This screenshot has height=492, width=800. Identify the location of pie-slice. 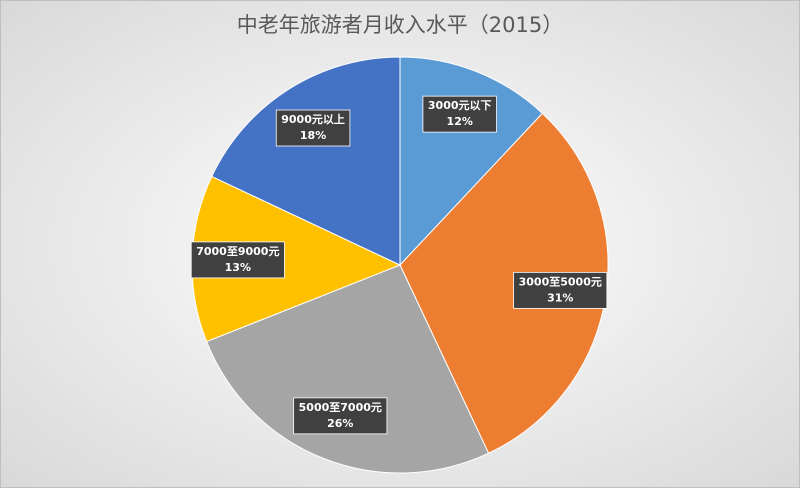
(306, 161).